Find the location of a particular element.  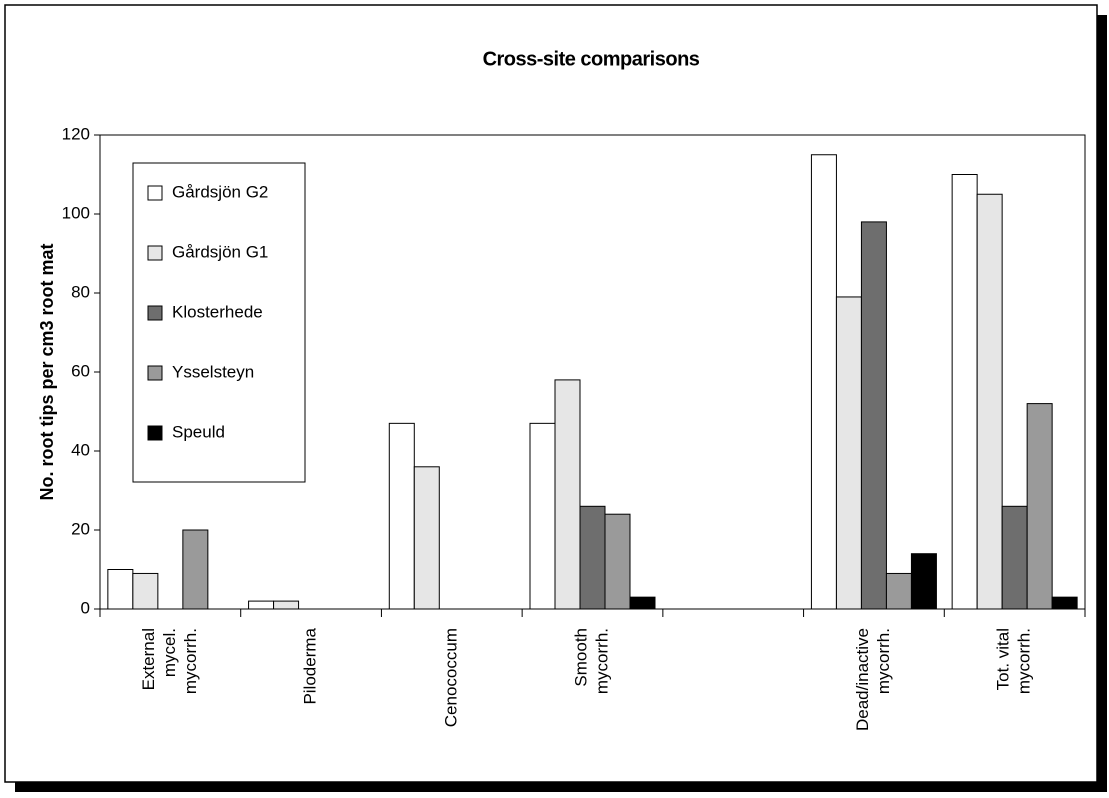

y-tick-label: 0 is located at coordinates (85, 607).